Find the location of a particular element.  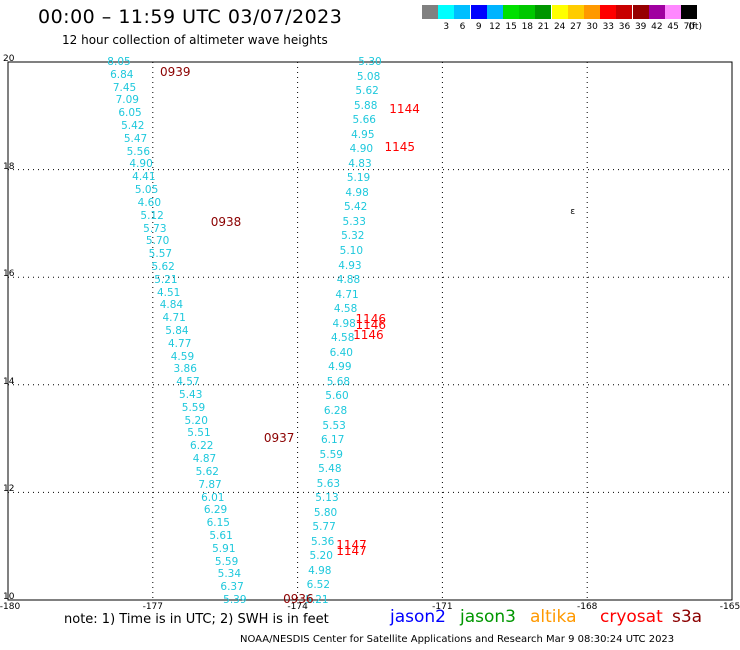

wave-height-value: 5.32 is located at coordinates (353, 236).